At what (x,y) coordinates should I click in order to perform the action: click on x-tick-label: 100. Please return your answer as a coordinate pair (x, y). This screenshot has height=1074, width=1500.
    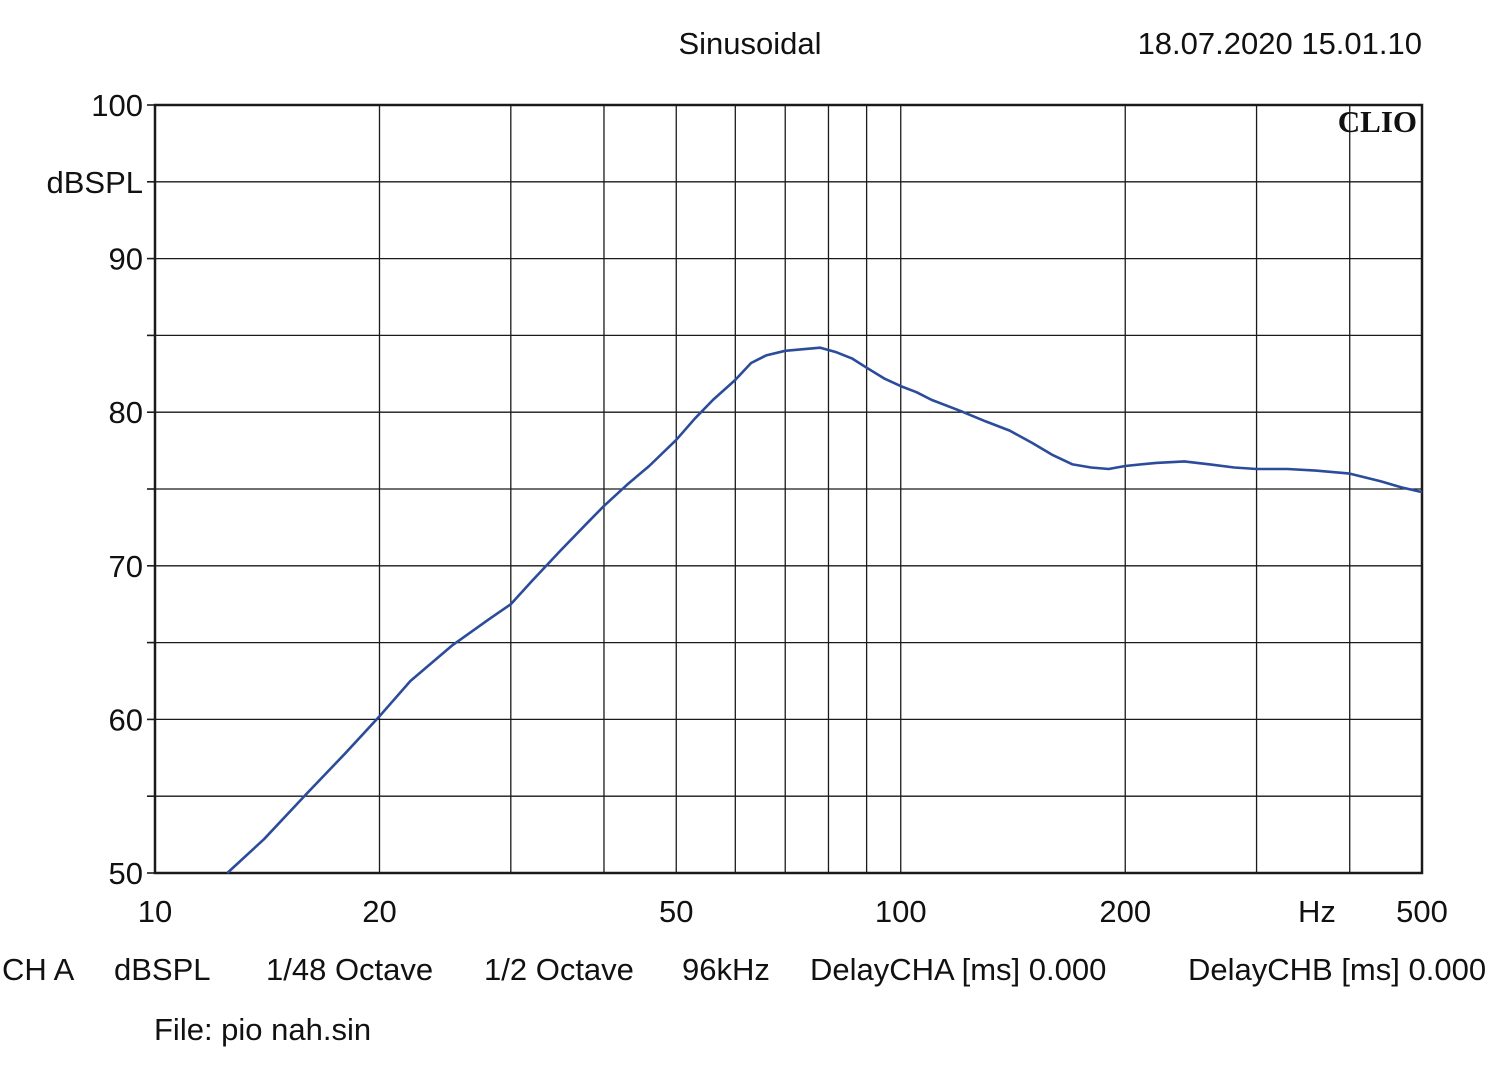
    Looking at the image, I should click on (901, 911).